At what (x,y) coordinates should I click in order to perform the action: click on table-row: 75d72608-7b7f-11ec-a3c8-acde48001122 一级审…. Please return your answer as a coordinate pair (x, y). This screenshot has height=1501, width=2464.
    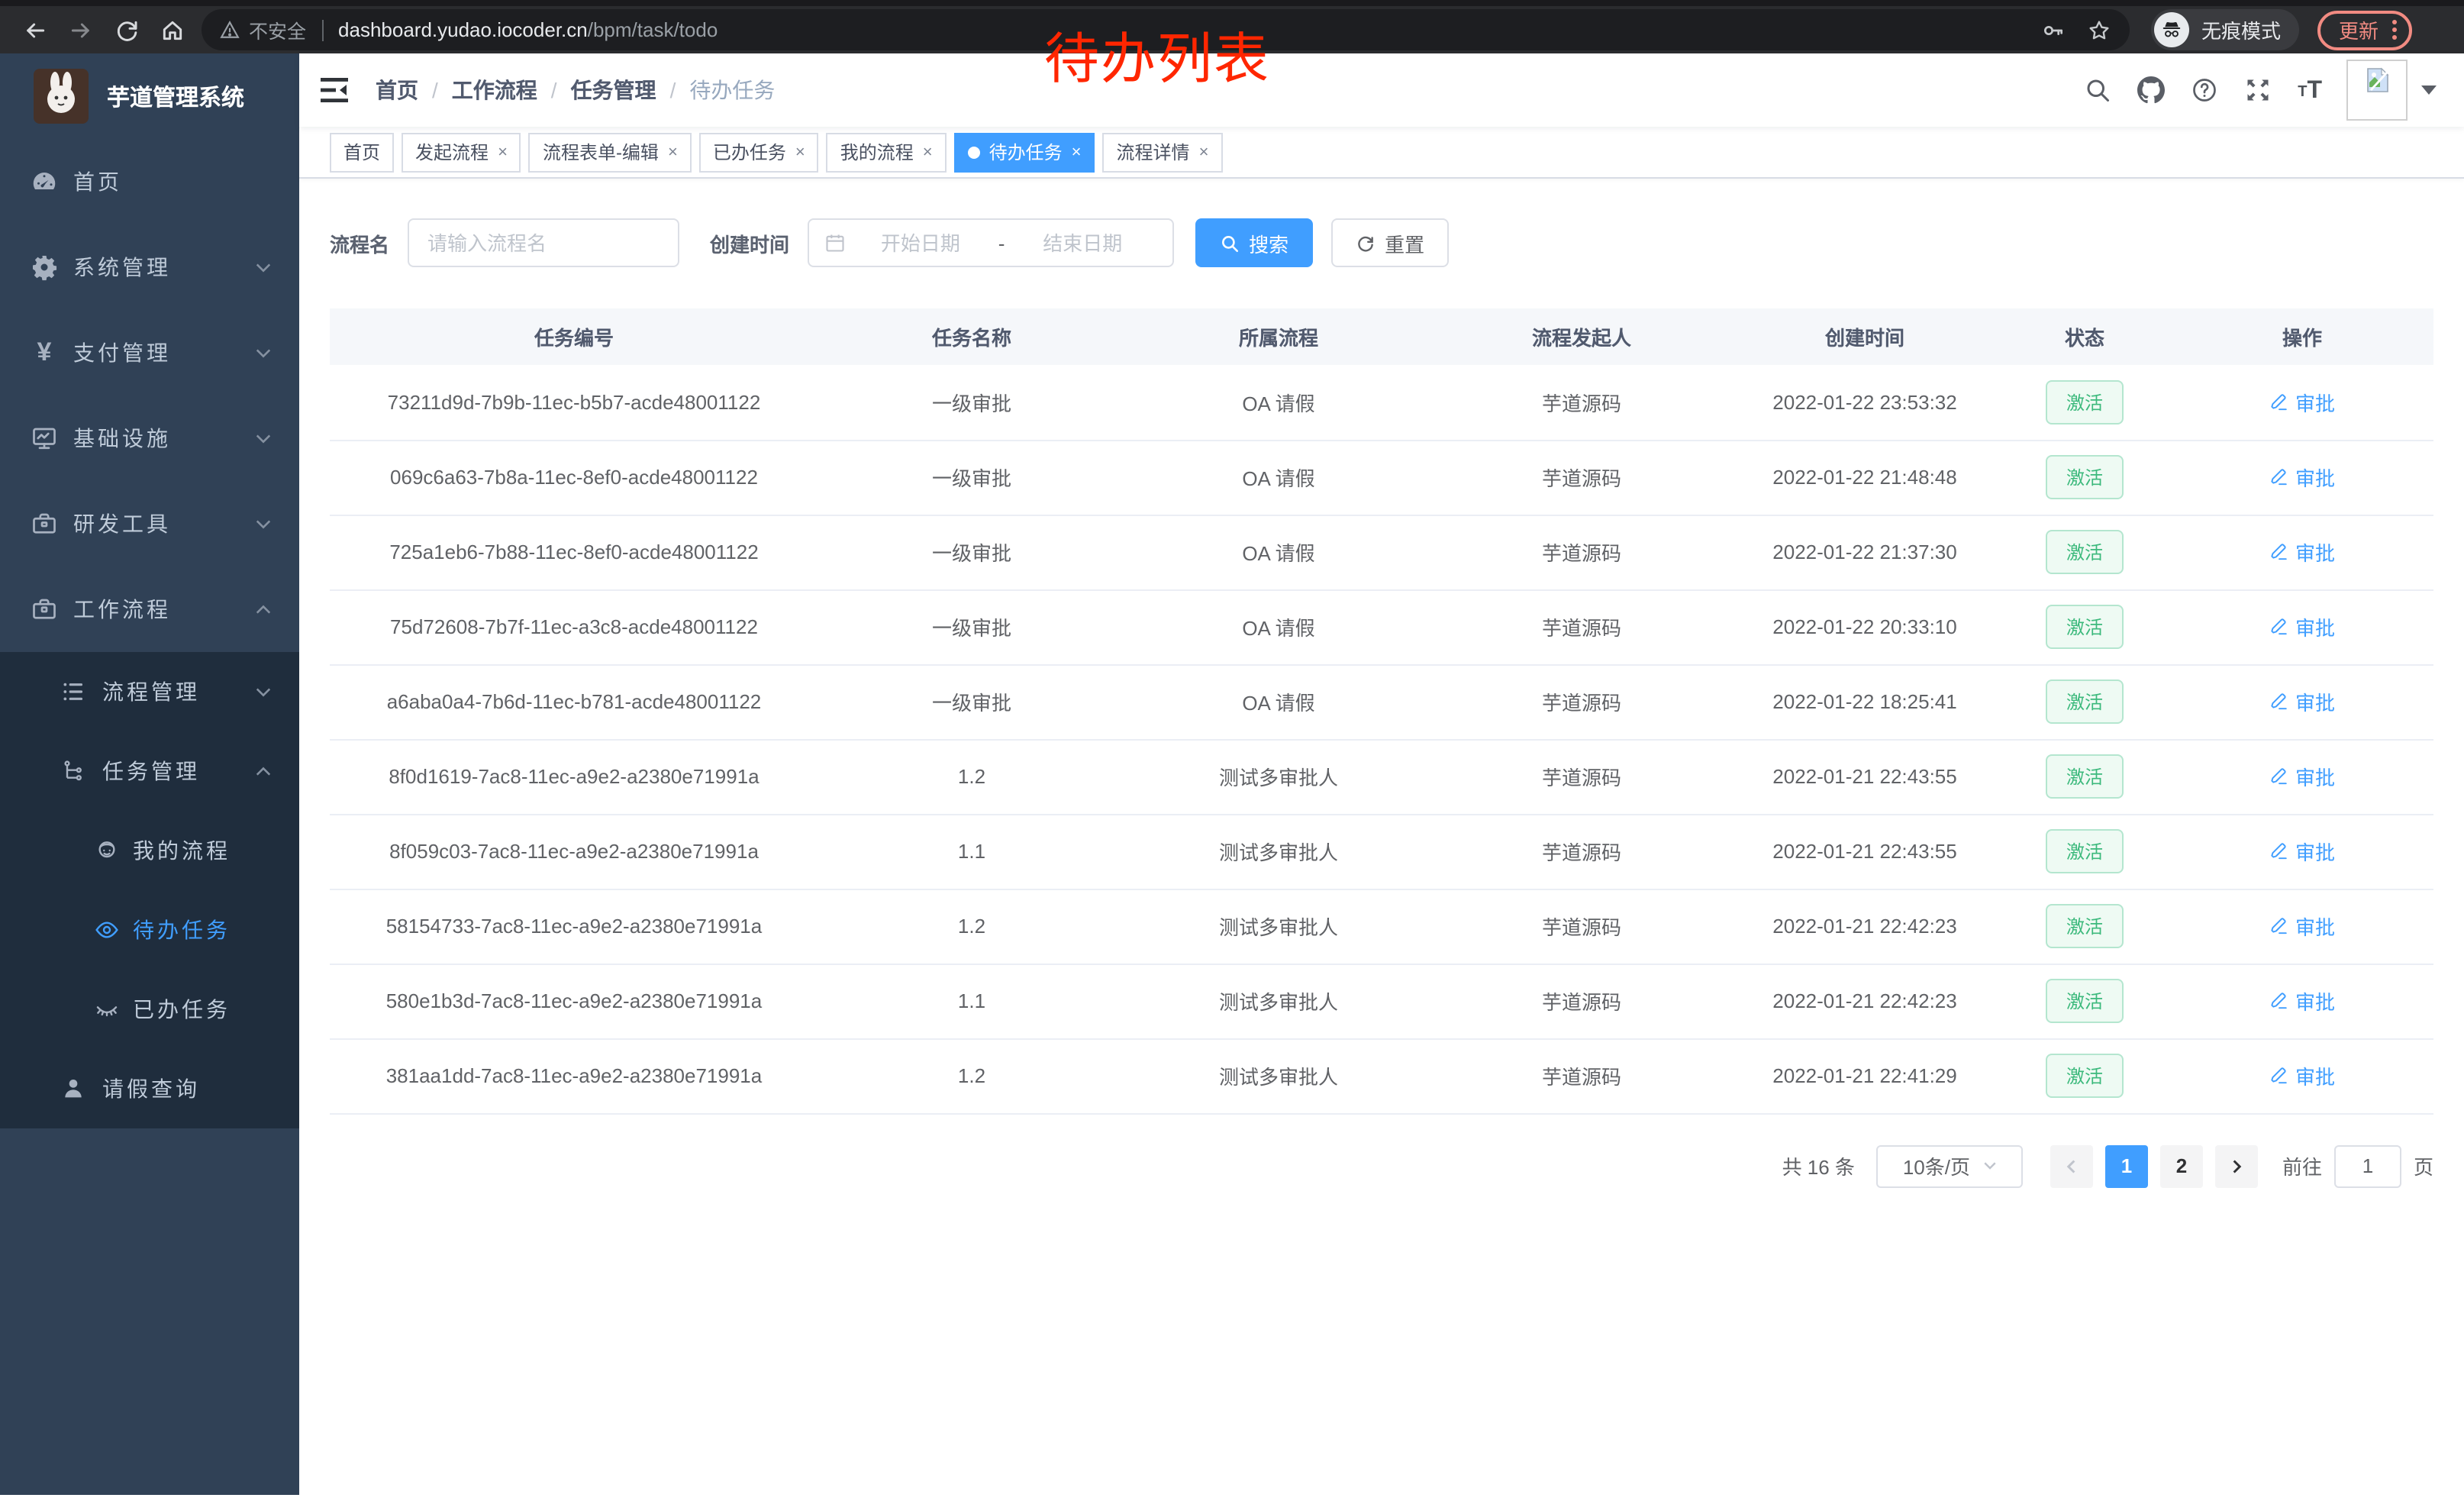
    Looking at the image, I should click on (1382, 627).